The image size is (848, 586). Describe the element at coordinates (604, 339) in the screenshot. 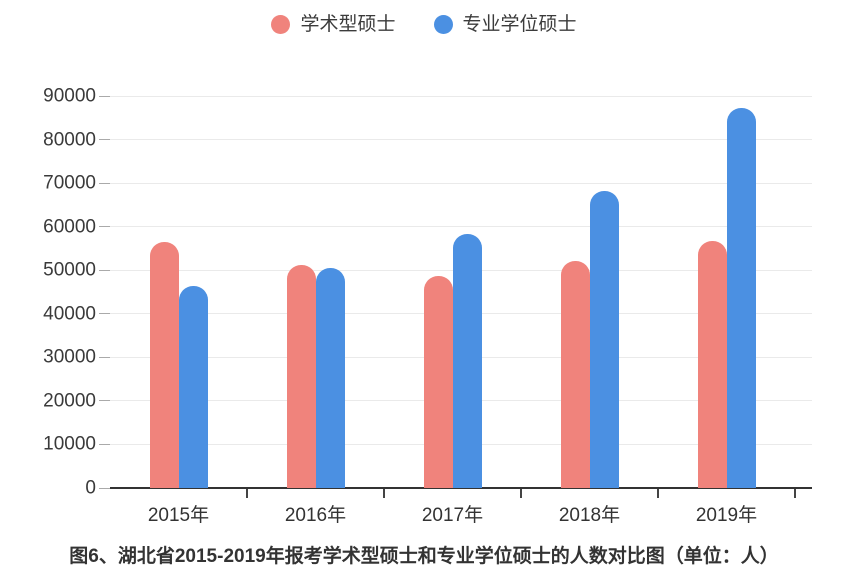

I see `bar-2018年-专业学位硕士` at that location.